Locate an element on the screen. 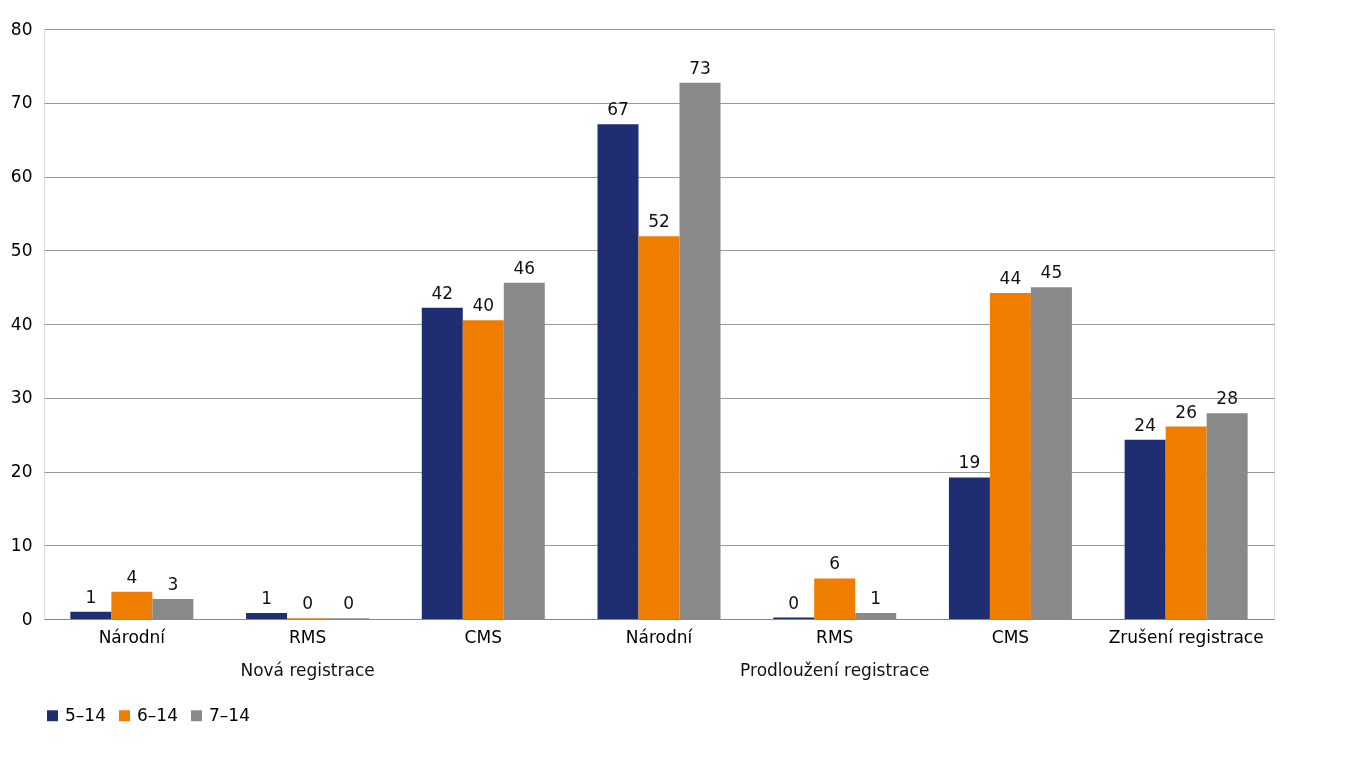  y-tick-label: 0 is located at coordinates (27, 618).